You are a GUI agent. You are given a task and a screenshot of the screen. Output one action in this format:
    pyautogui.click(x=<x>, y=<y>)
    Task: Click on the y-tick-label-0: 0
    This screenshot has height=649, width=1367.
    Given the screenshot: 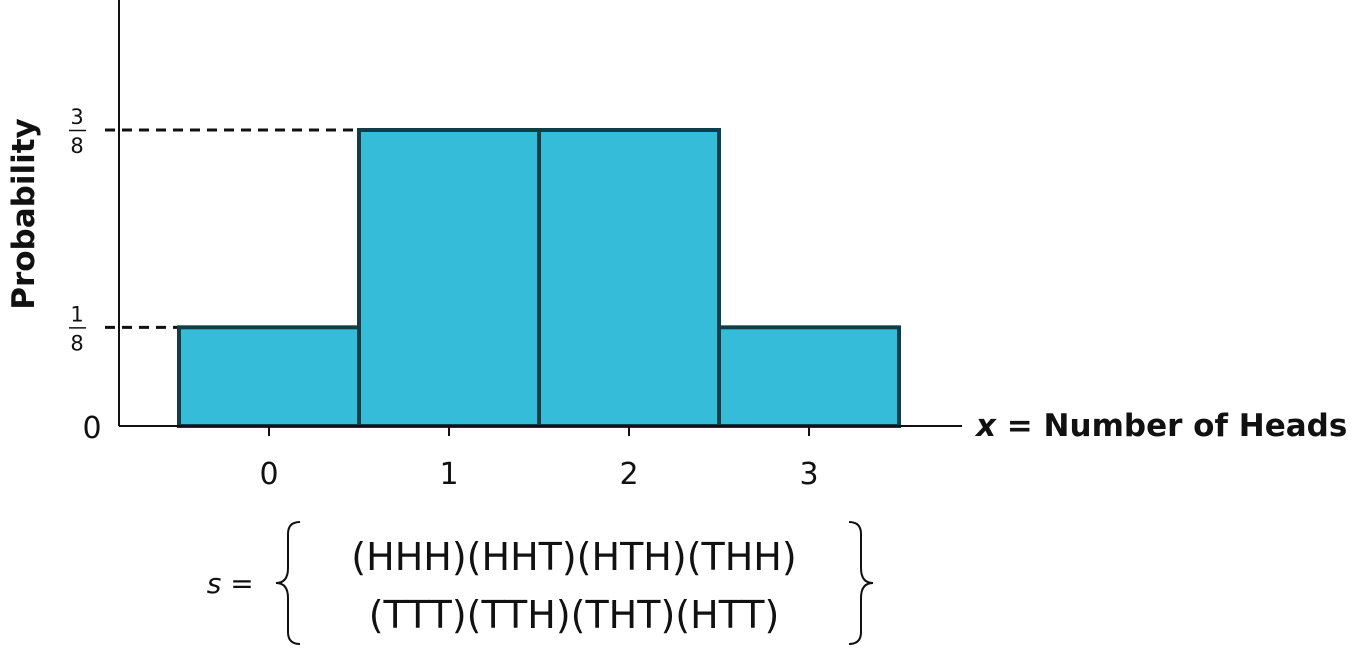 What is the action you would take?
    pyautogui.click(x=91, y=428)
    